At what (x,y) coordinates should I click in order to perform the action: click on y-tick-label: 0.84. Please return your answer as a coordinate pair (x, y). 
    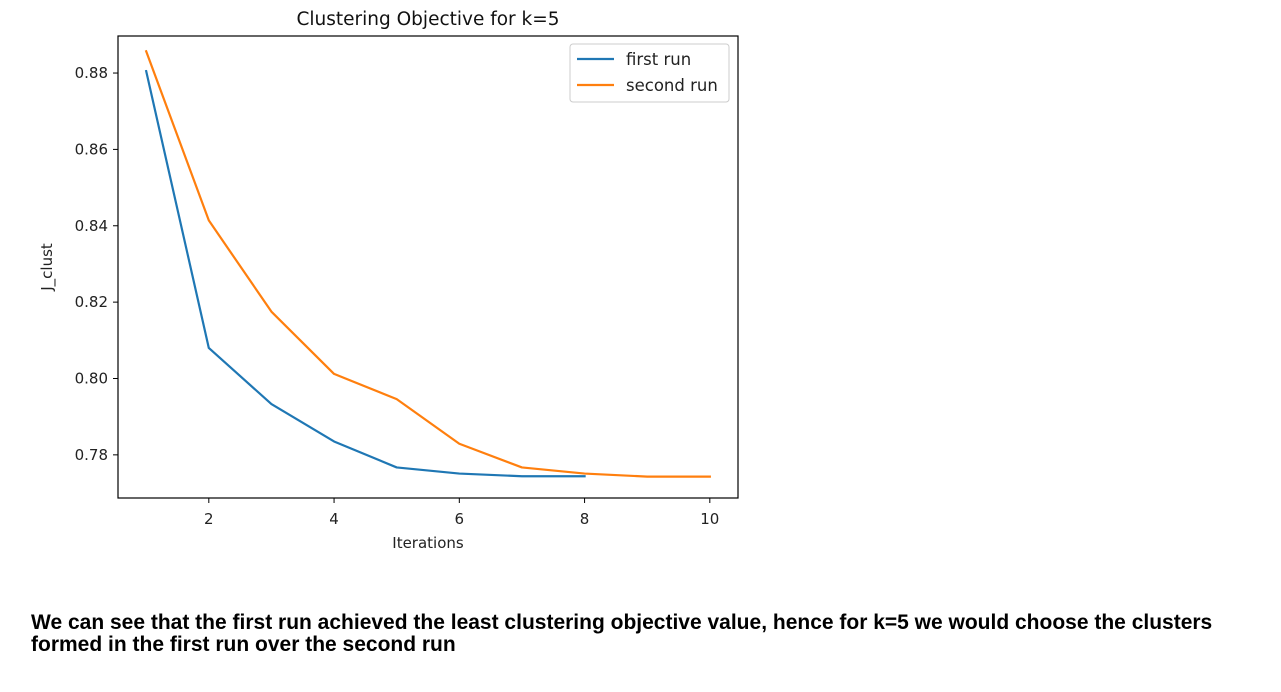
    Looking at the image, I should click on (91, 226).